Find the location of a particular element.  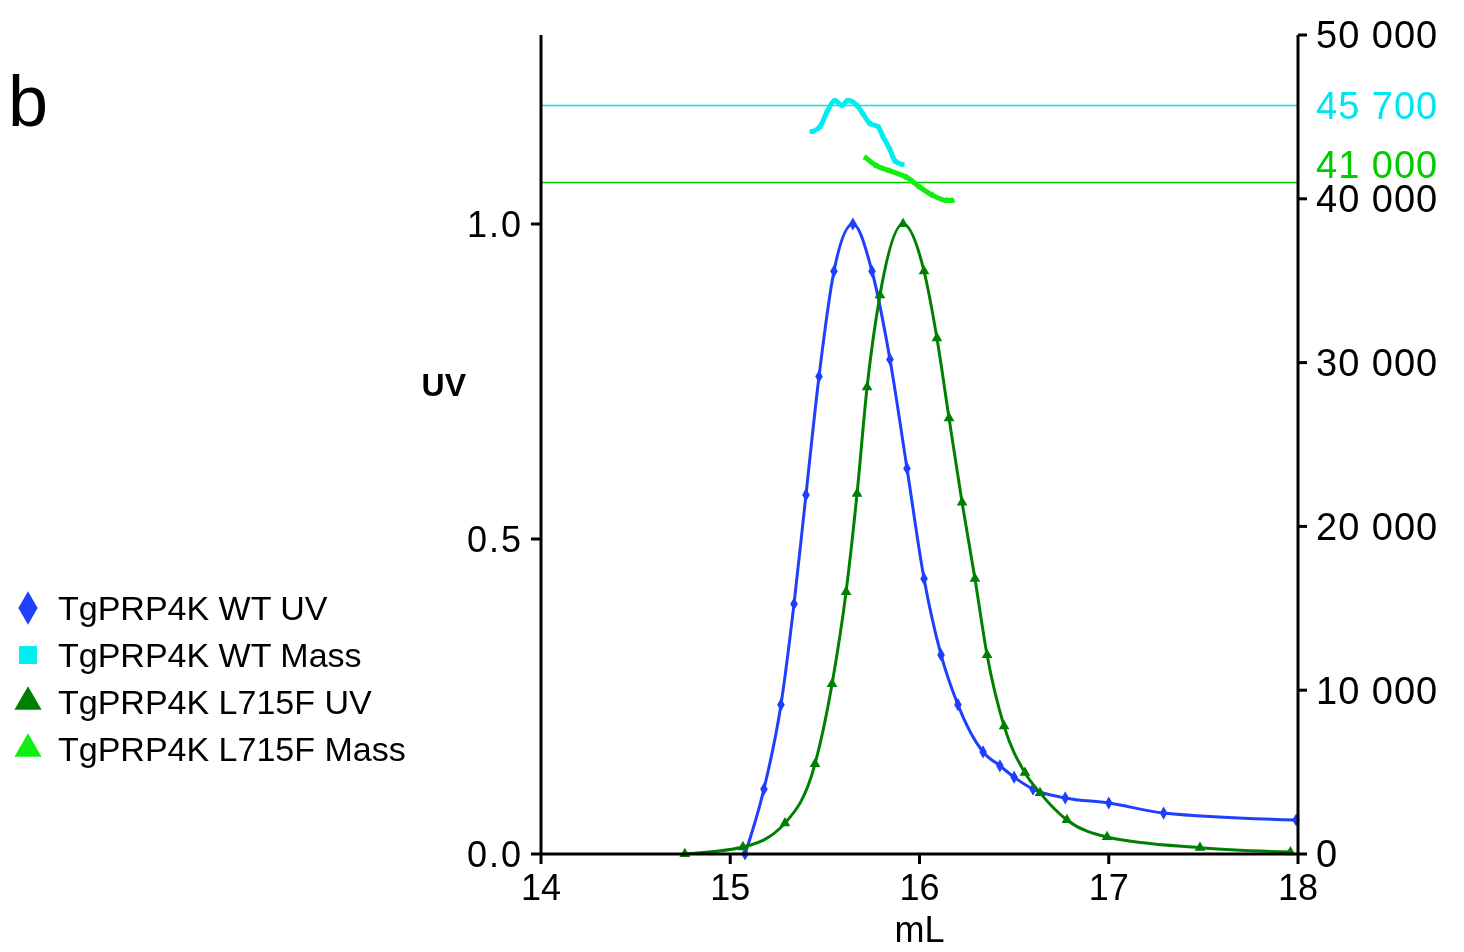

y-tick-label: 0.5 is located at coordinates (494, 539).